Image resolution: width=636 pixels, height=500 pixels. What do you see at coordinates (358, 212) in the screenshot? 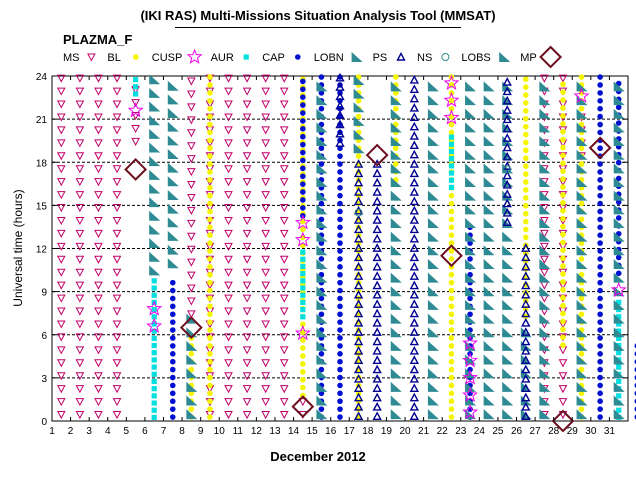
I see `point-ns` at bounding box center [358, 212].